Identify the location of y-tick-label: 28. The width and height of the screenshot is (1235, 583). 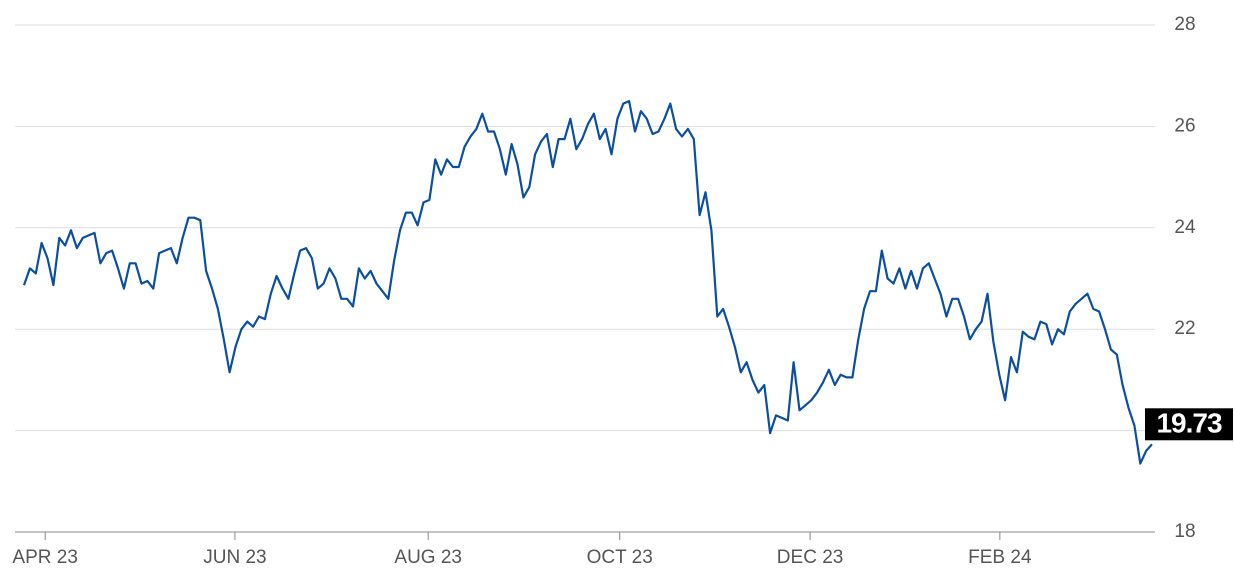
(1184, 24).